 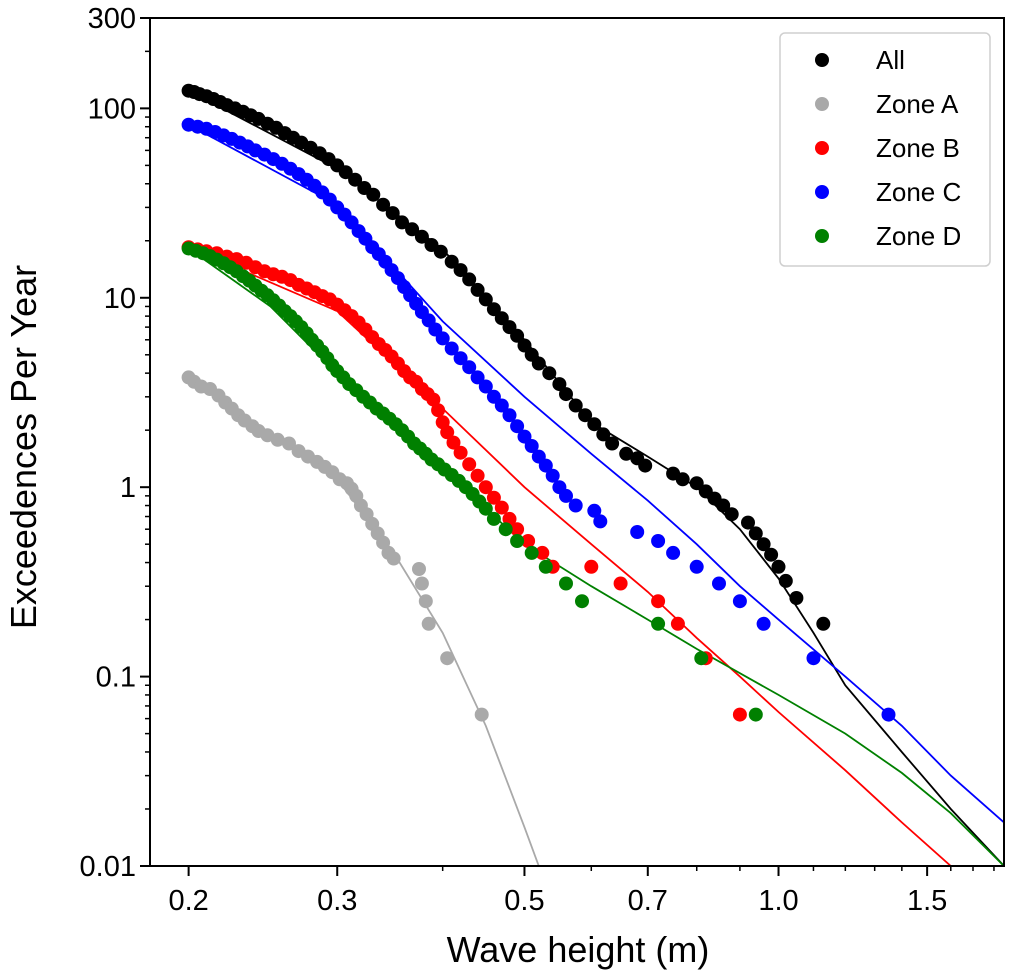 What do you see at coordinates (917, 104) in the screenshot?
I see `legend-label: Zone A` at bounding box center [917, 104].